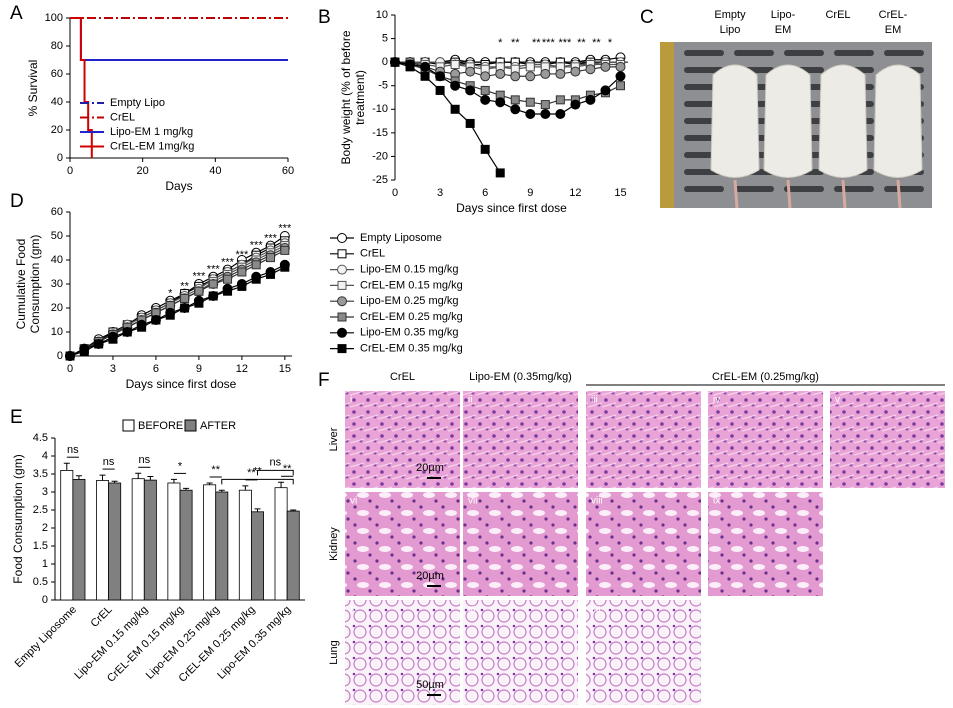  Describe the element at coordinates (152, 146) in the screenshot. I see `legend-label: CrEL-EM 1mg/kg` at that location.